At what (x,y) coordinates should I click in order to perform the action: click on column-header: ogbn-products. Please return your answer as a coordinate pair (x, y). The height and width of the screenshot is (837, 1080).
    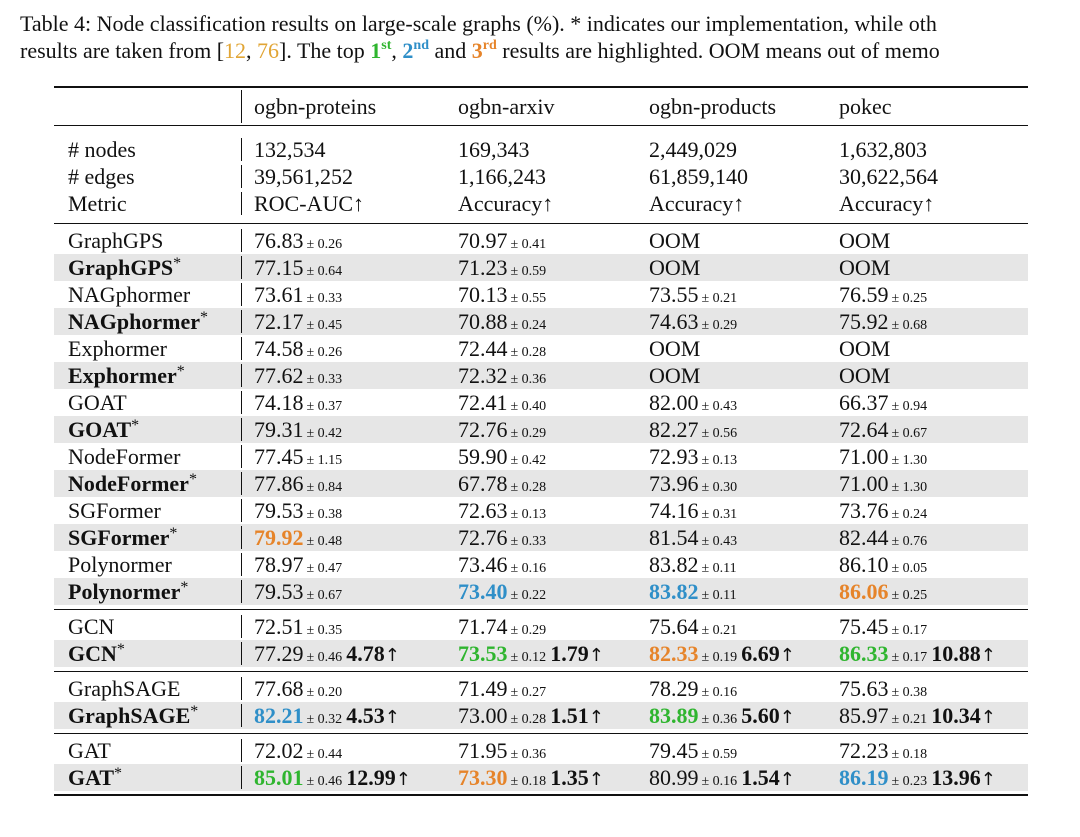
    Looking at the image, I should click on (713, 106).